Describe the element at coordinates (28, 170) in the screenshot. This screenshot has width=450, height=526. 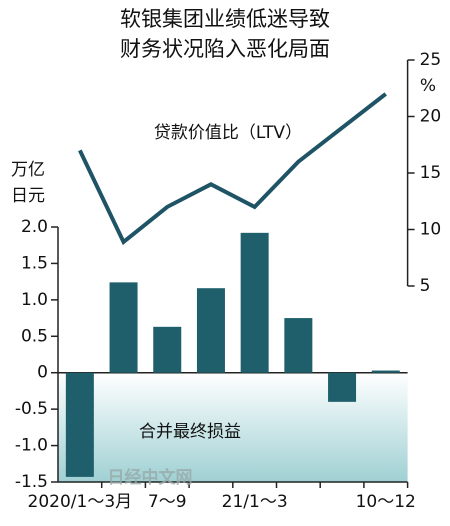
I see `y-axis-label: 万亿` at that location.